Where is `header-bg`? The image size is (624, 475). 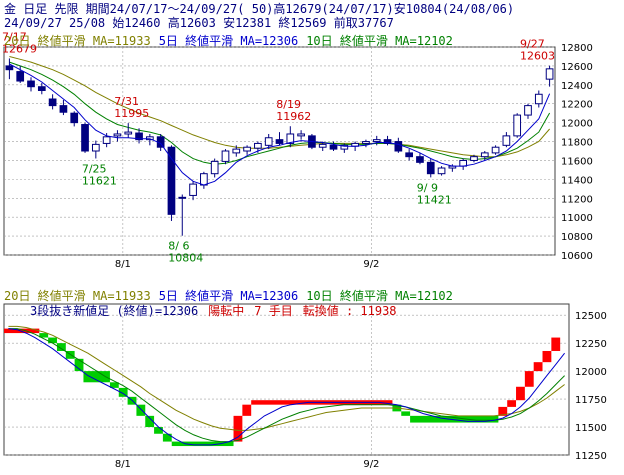
header-bg is located at coordinates (312, 15).